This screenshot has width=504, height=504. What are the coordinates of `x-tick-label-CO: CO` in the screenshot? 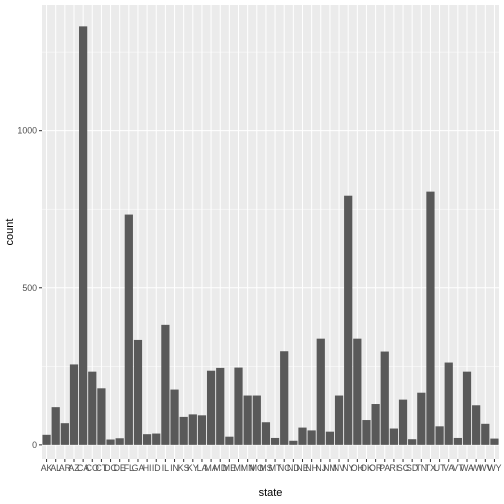 It's located at (92, 468).